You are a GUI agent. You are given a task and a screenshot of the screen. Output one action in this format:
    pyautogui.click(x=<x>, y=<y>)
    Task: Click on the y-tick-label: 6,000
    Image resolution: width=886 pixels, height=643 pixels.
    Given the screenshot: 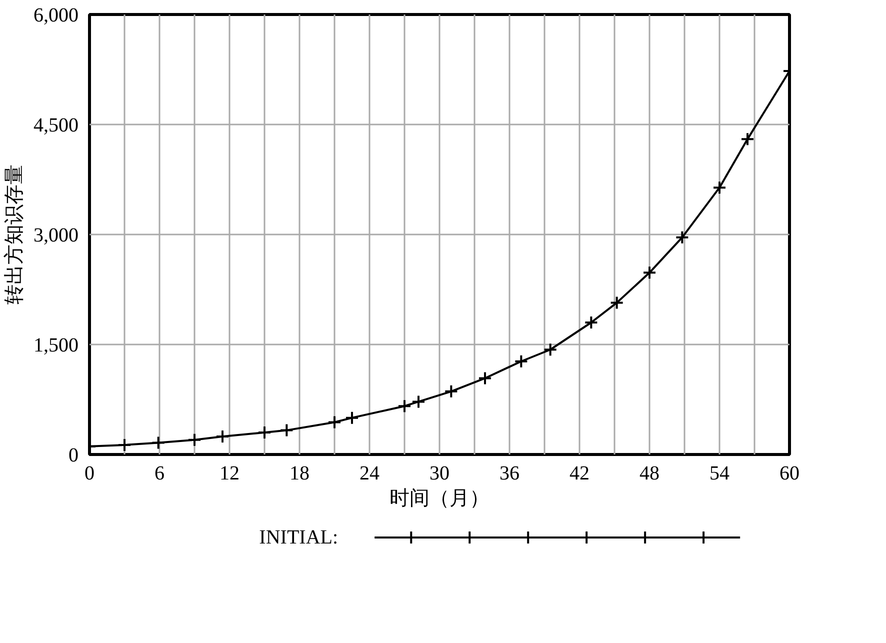 What is the action you would take?
    pyautogui.click(x=56, y=15)
    